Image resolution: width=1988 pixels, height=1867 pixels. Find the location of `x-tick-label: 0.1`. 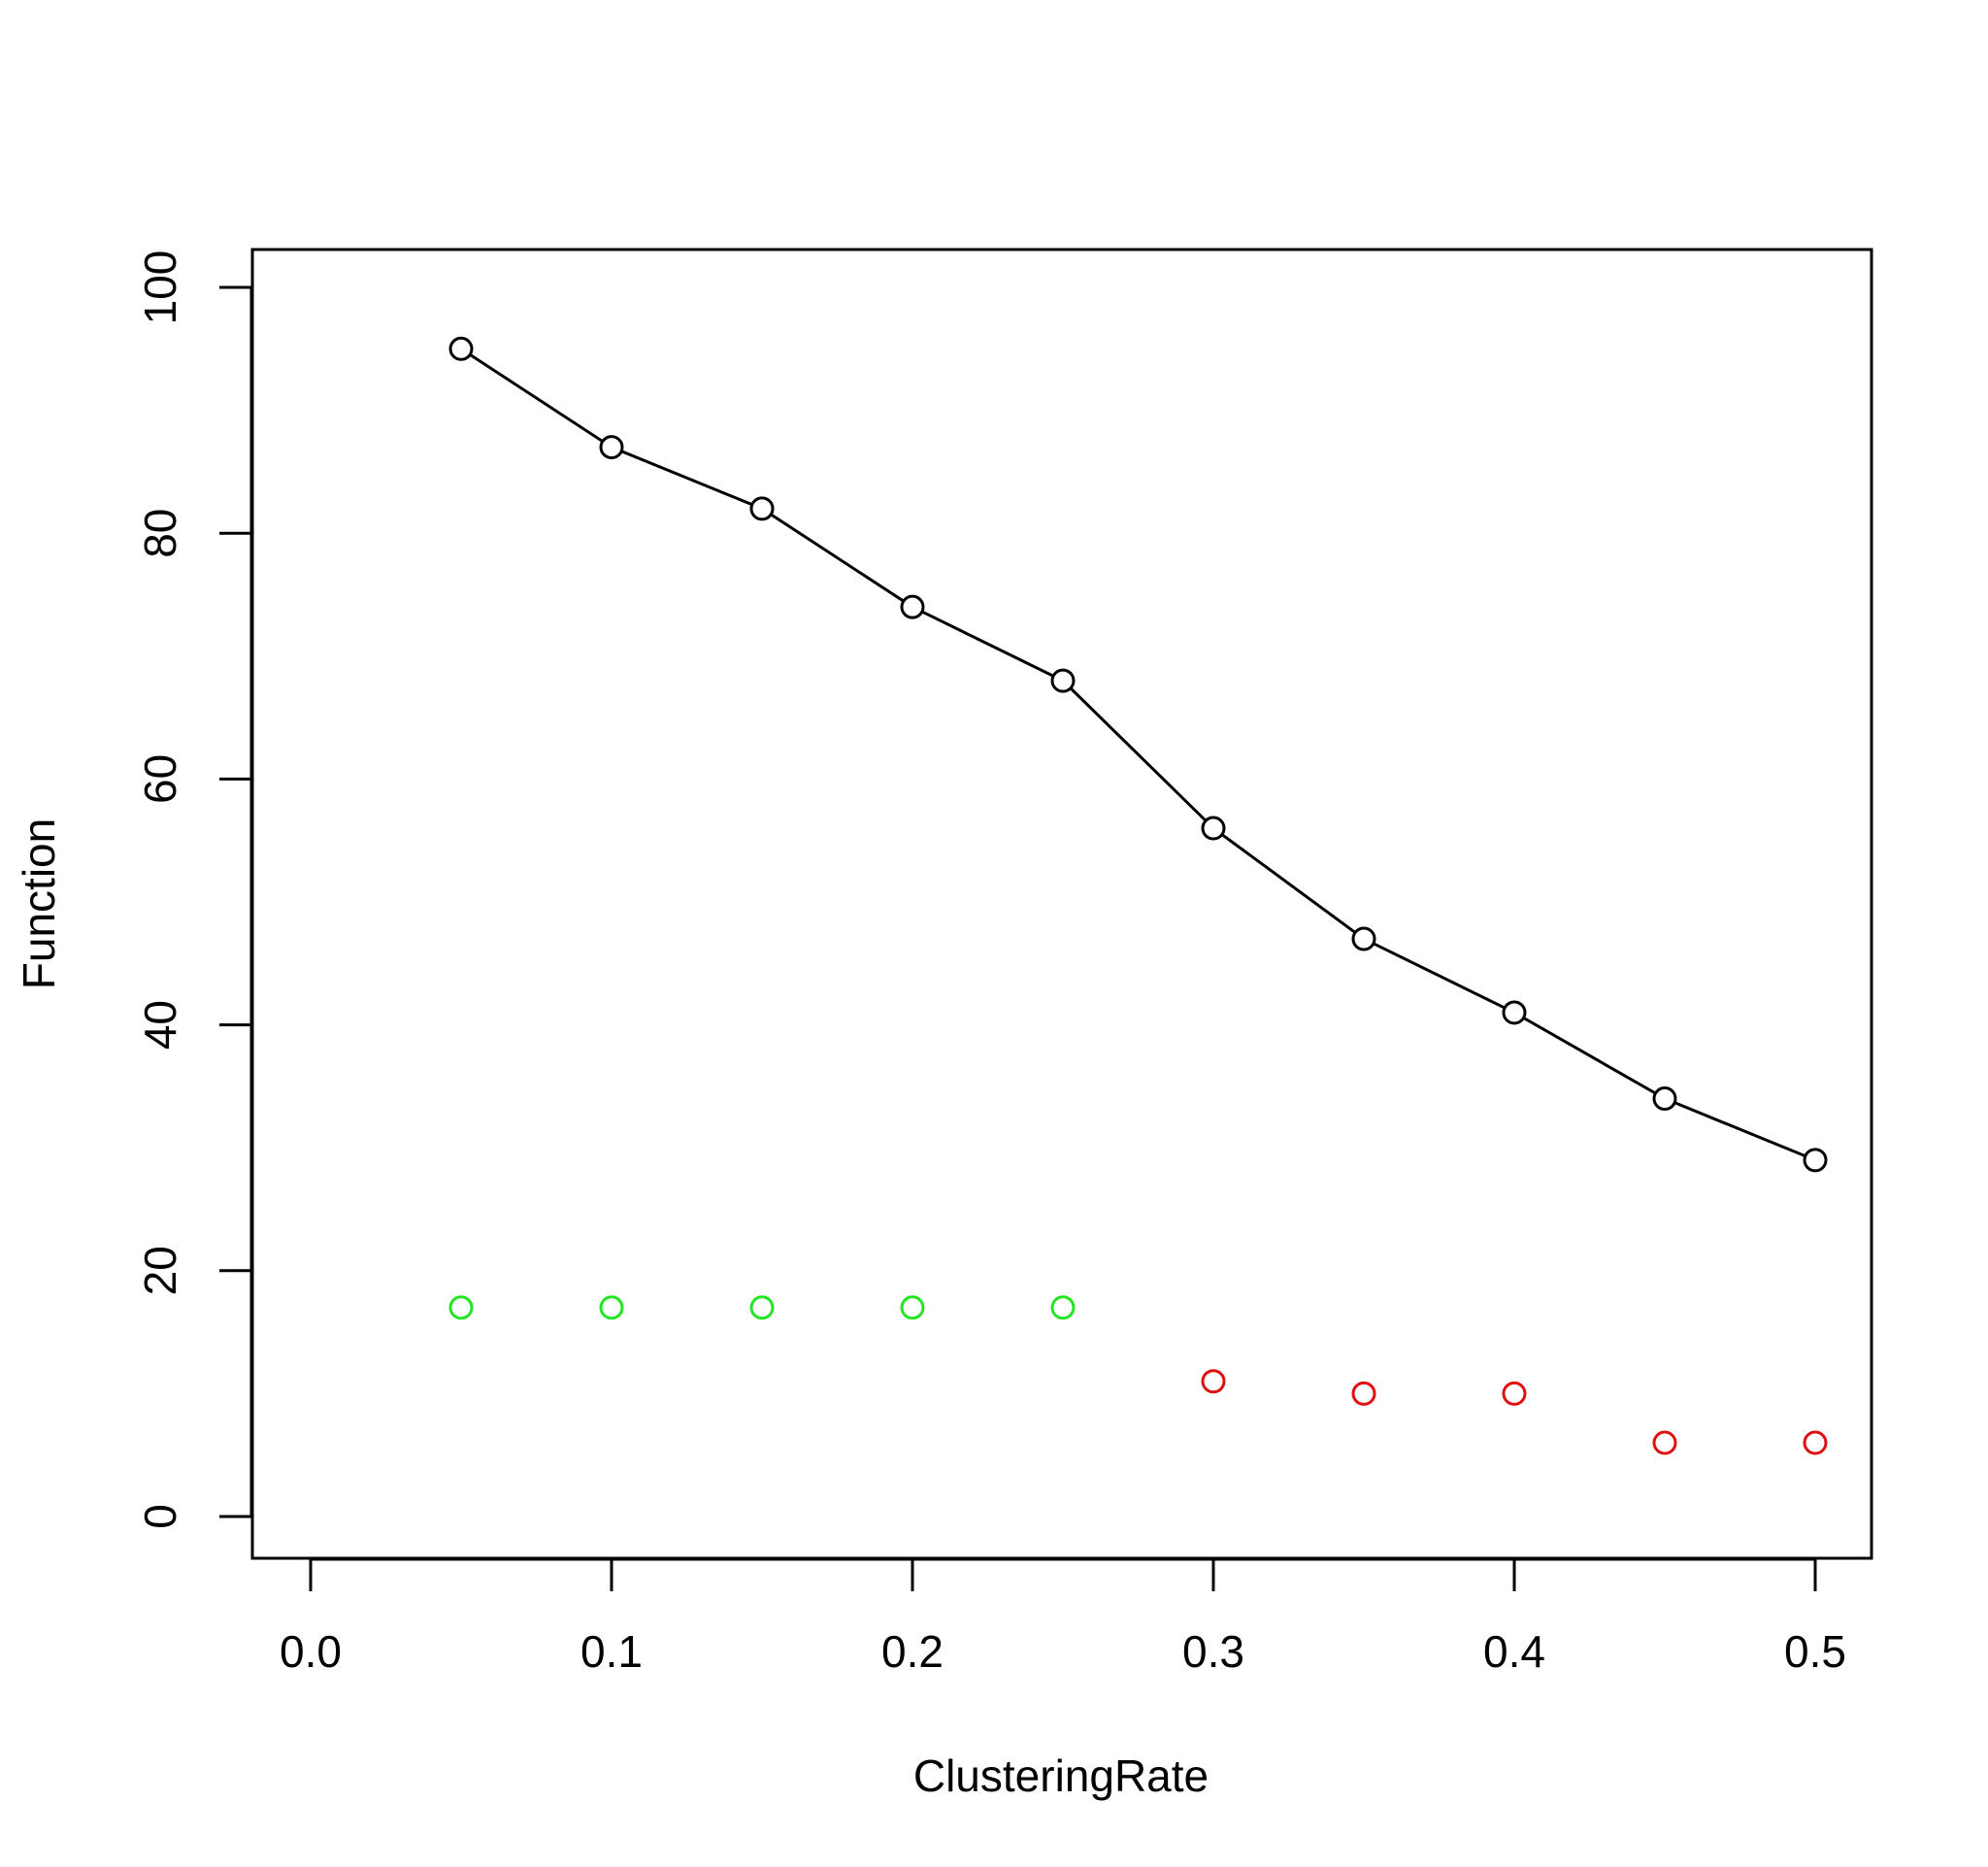

x-tick-label: 0.1 is located at coordinates (611, 1651).